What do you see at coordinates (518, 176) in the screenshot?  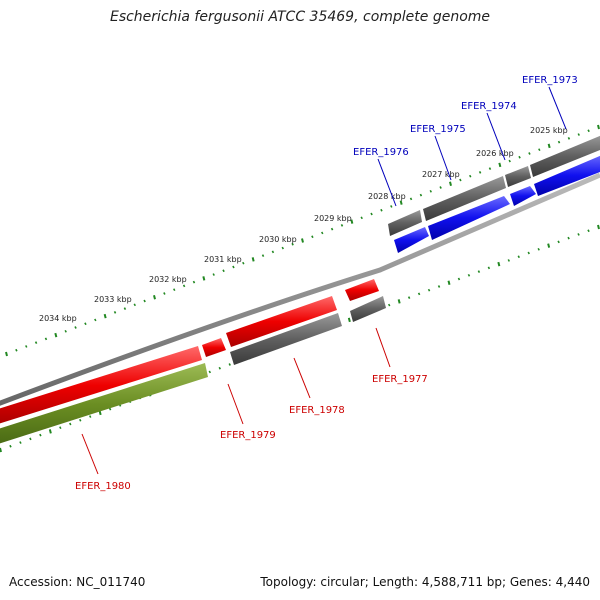 I see `gene-bar-efer-1974-gray` at bounding box center [518, 176].